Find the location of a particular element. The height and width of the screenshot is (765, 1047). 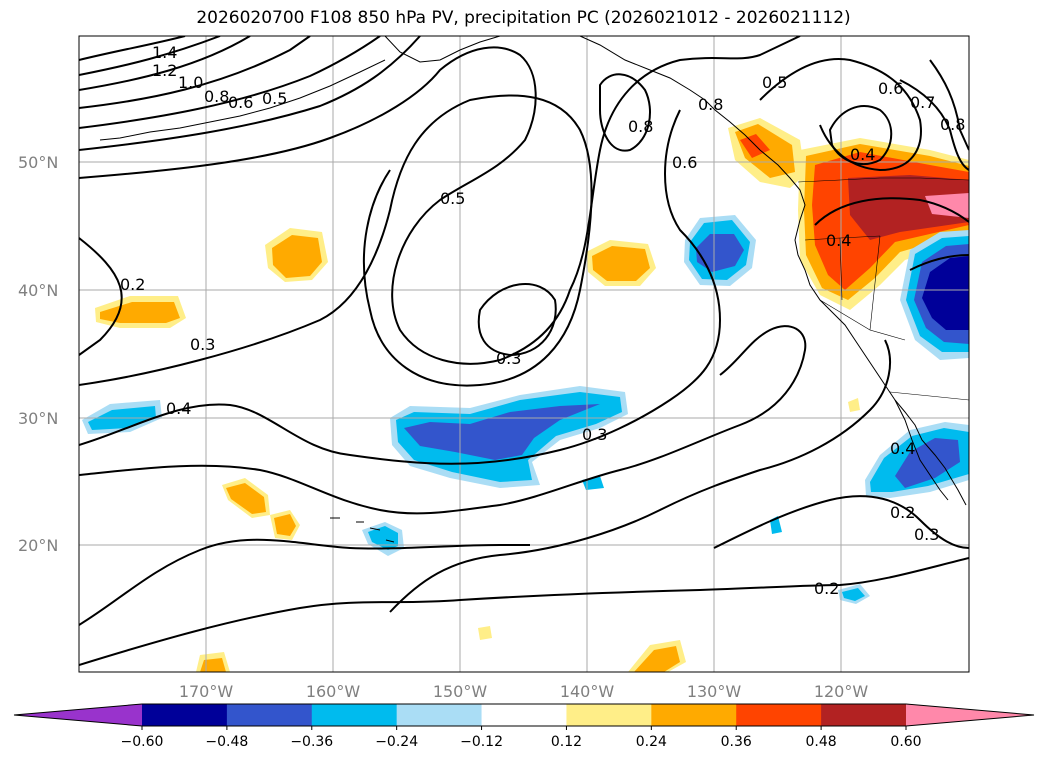

lon-label: 160°W is located at coordinates (333, 691).